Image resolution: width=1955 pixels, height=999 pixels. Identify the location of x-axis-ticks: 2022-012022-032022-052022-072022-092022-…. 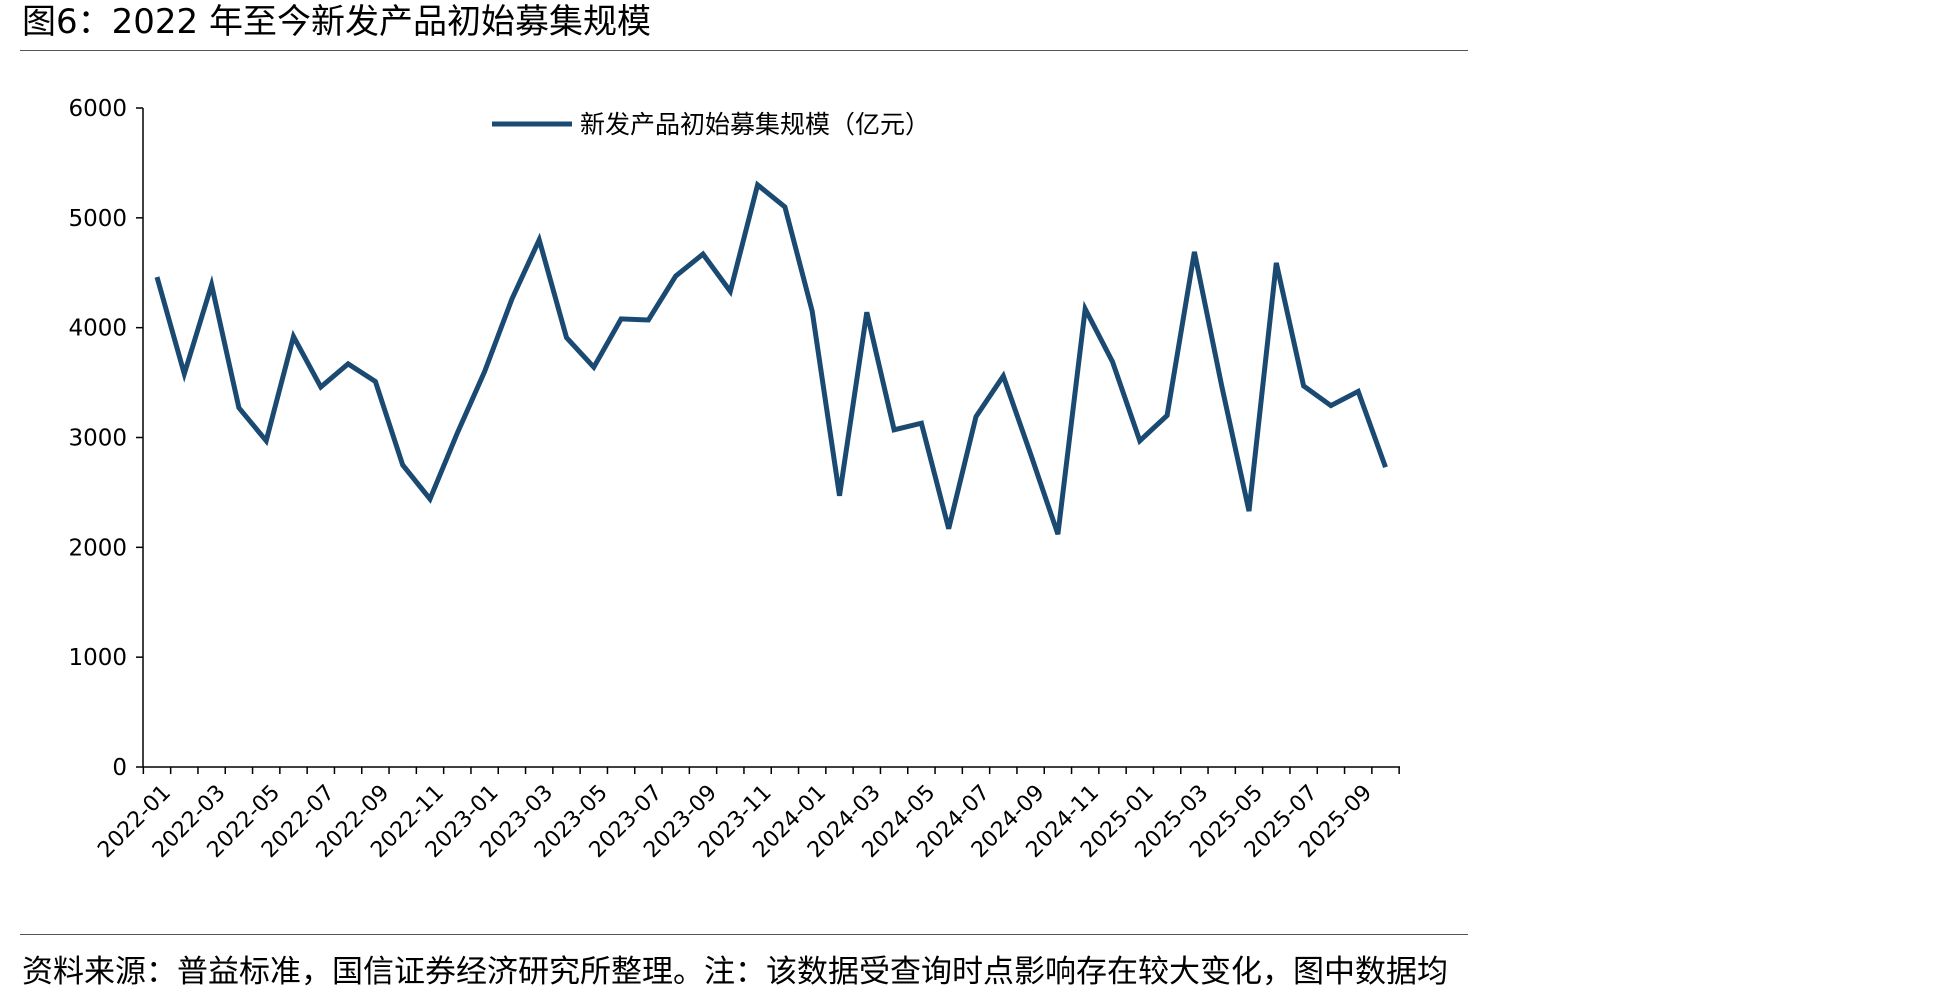
(746, 815).